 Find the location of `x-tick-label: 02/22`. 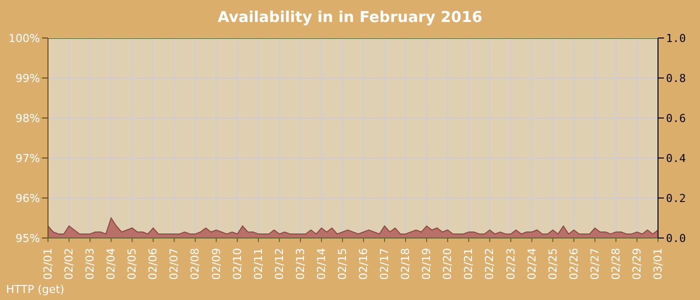

x-tick-label: 02/22 is located at coordinates (489, 264).